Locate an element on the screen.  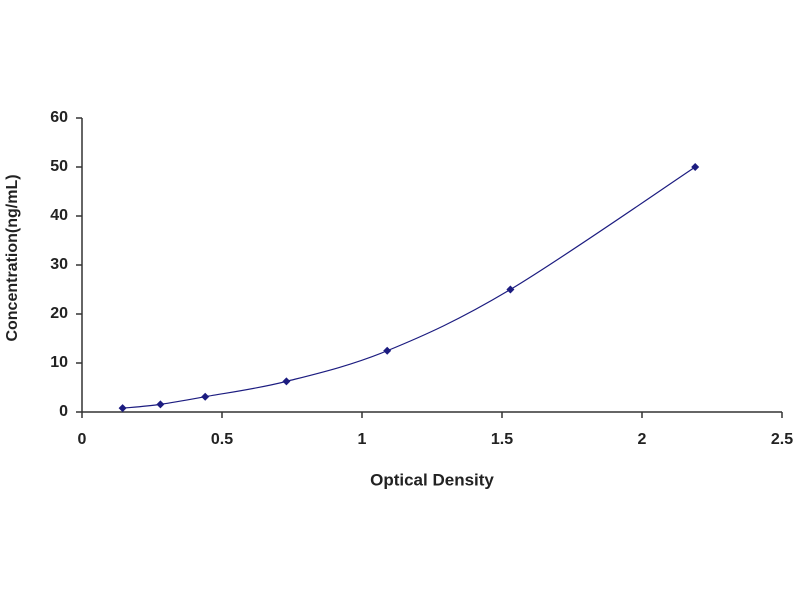
x-tick-label: 0 is located at coordinates (82, 439).